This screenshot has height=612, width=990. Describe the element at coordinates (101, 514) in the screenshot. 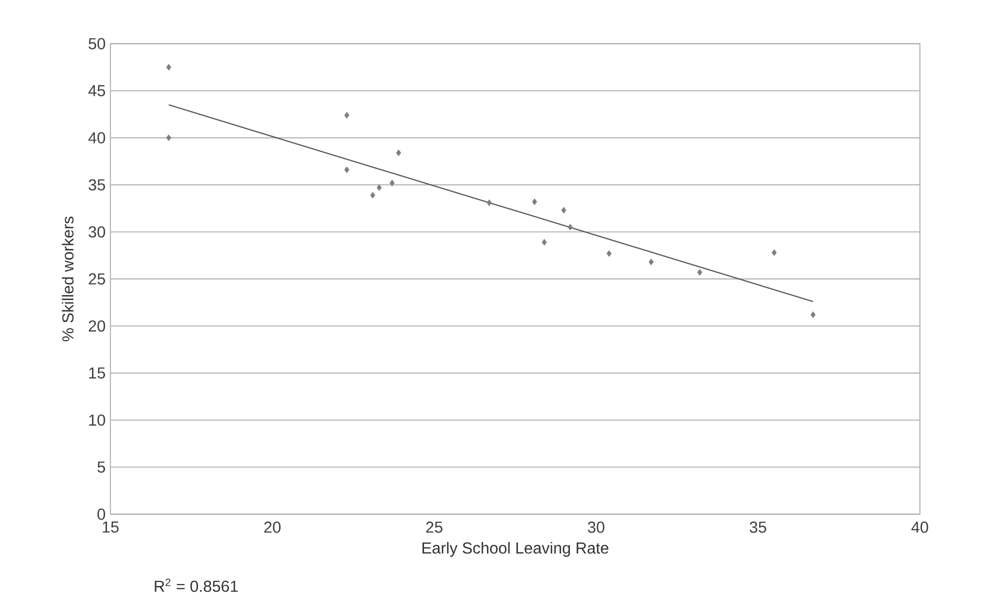

I see `y-tick-label: 0` at that location.